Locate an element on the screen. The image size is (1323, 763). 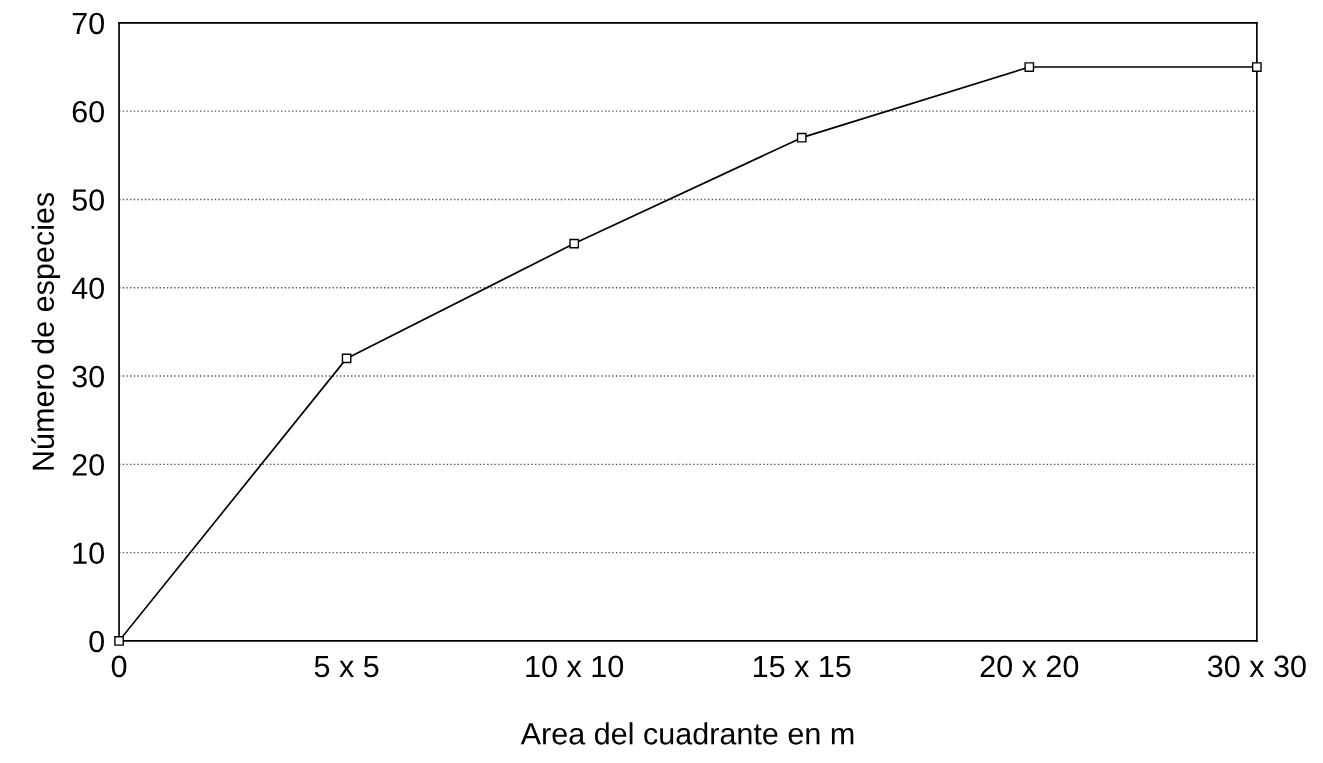
y-axis-title: Número de especies is located at coordinates (46, 331).